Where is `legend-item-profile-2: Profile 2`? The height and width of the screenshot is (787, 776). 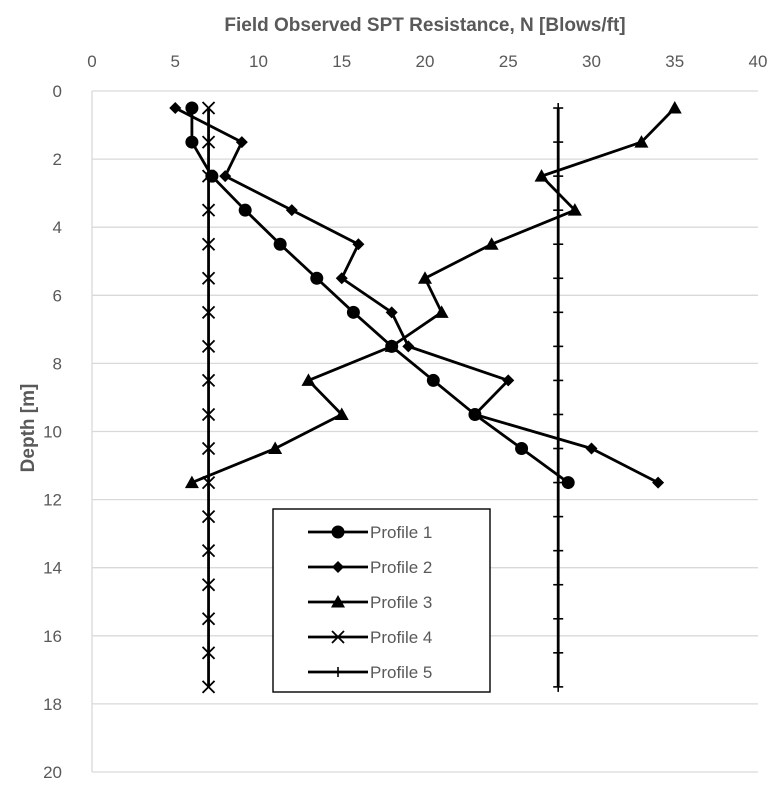 legend-item-profile-2: Profile 2 is located at coordinates (370, 567).